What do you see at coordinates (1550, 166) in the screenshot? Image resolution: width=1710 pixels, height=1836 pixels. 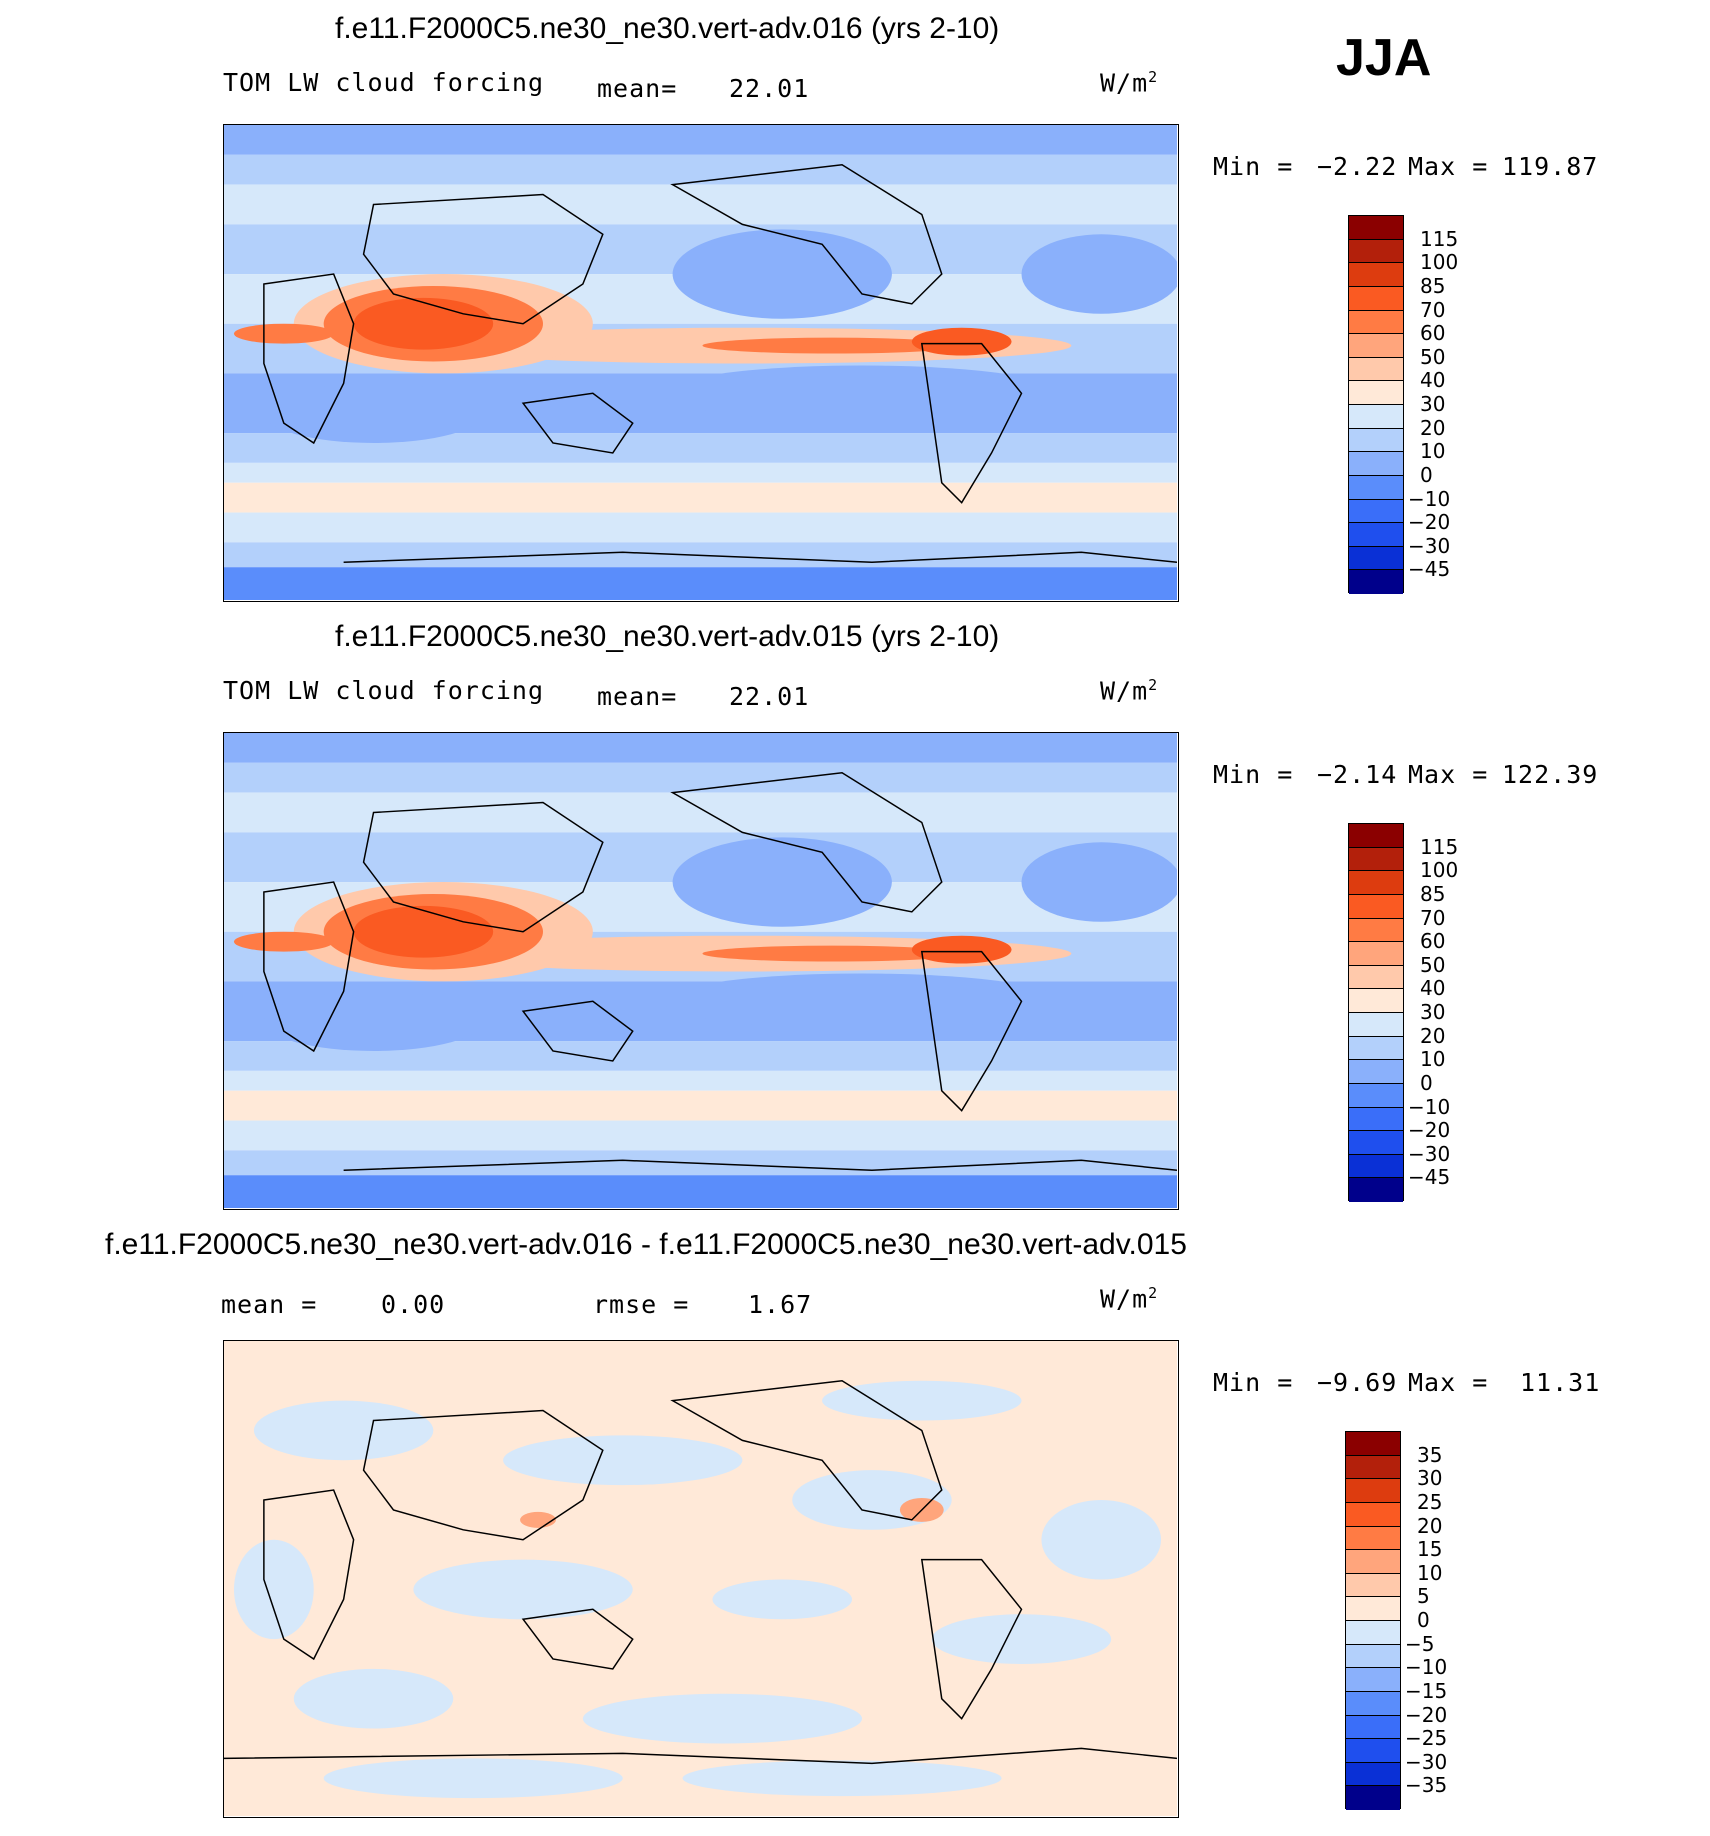 I see `panel1-max-value: 119.87` at bounding box center [1550, 166].